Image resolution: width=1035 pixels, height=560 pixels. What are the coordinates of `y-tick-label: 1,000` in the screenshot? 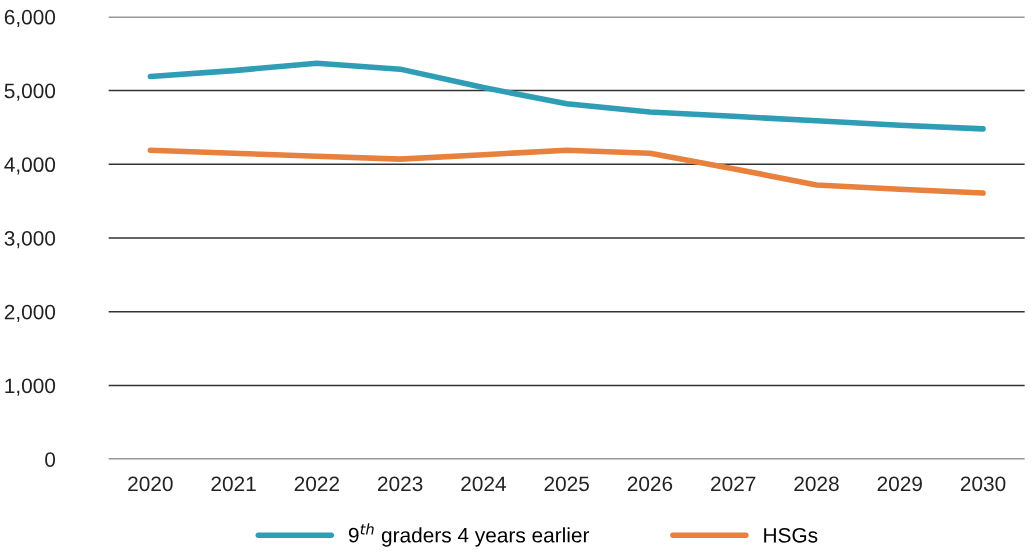 It's located at (30, 387).